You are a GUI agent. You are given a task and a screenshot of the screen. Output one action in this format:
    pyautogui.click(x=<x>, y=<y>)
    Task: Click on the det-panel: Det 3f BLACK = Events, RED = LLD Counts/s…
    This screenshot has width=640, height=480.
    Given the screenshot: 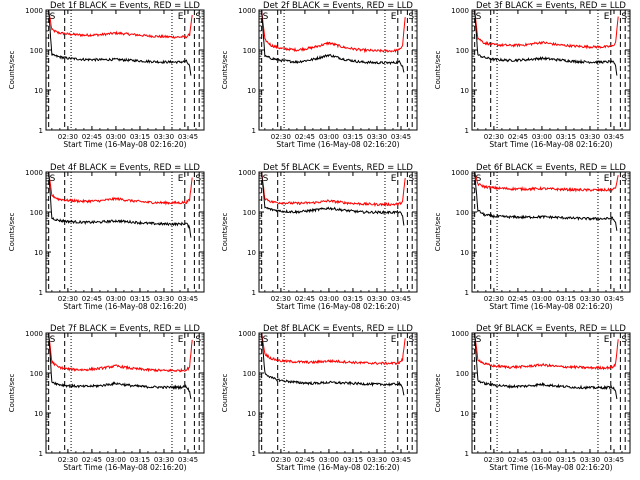 What is the action you would take?
    pyautogui.click(x=532, y=75)
    